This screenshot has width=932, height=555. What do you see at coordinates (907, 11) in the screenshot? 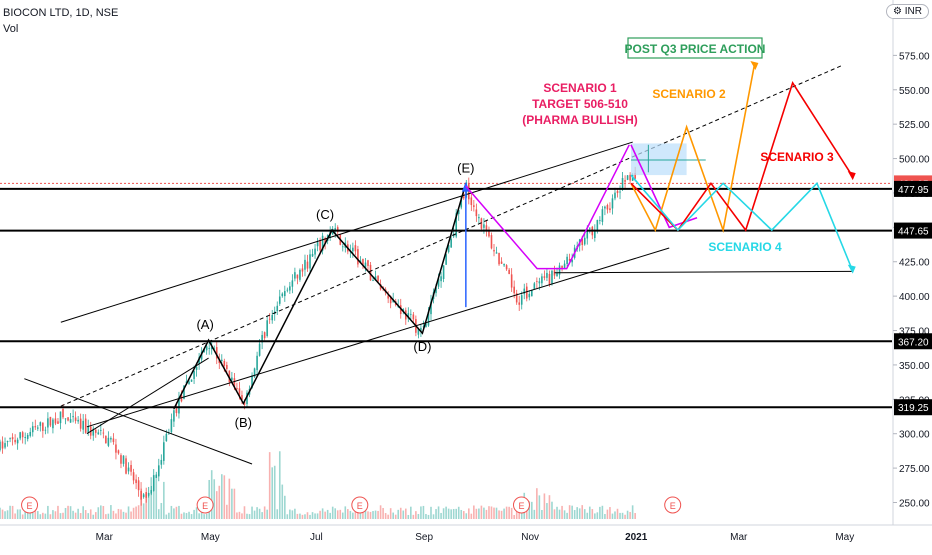
I see `currency-button: ⚙ INR` at bounding box center [907, 11].